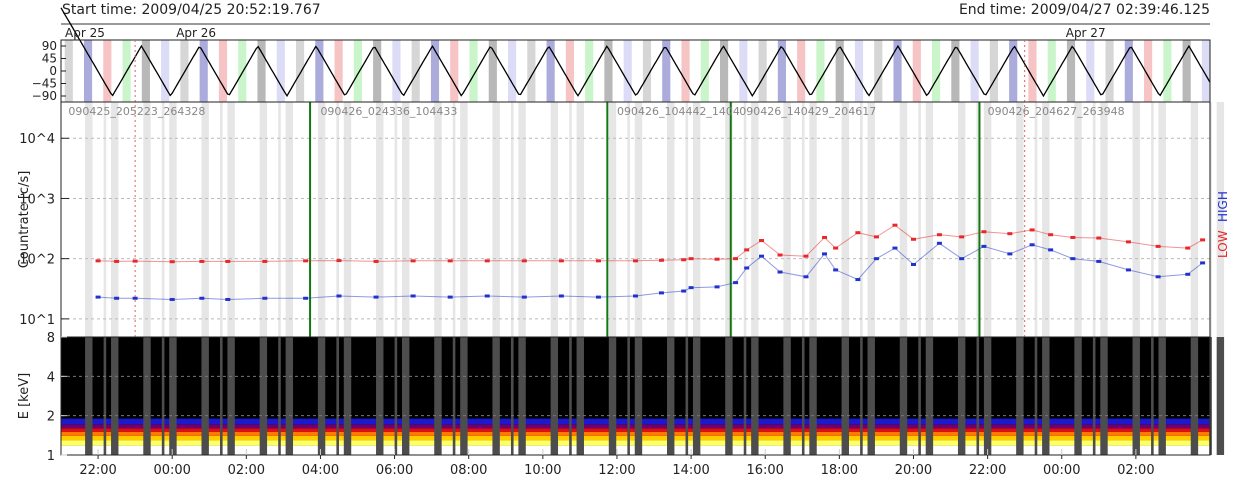 The image size is (1240, 480). I want to click on countrate-ylabel: Countrate [c/s], so click(24, 220).